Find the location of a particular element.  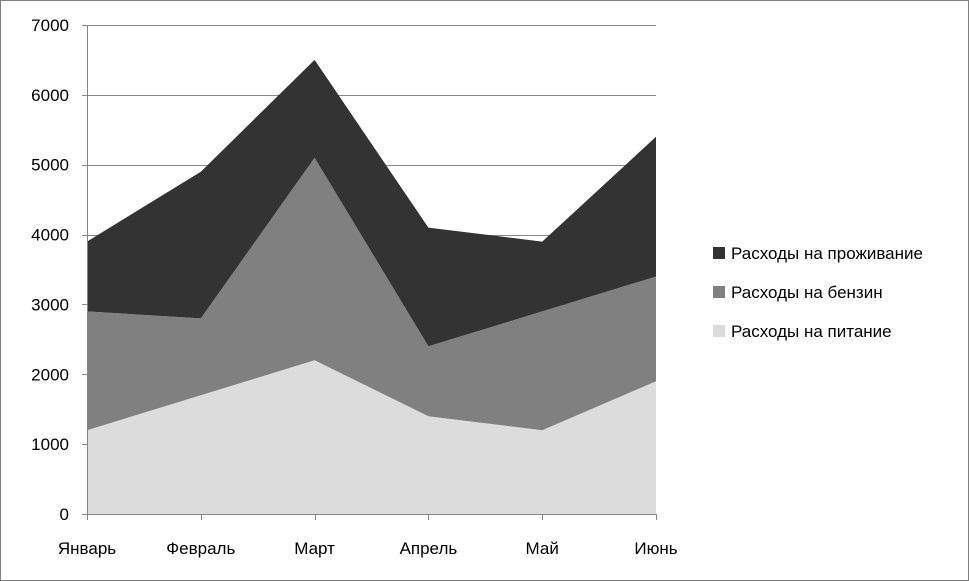

legend-label: Расходы на проживание is located at coordinates (827, 253).